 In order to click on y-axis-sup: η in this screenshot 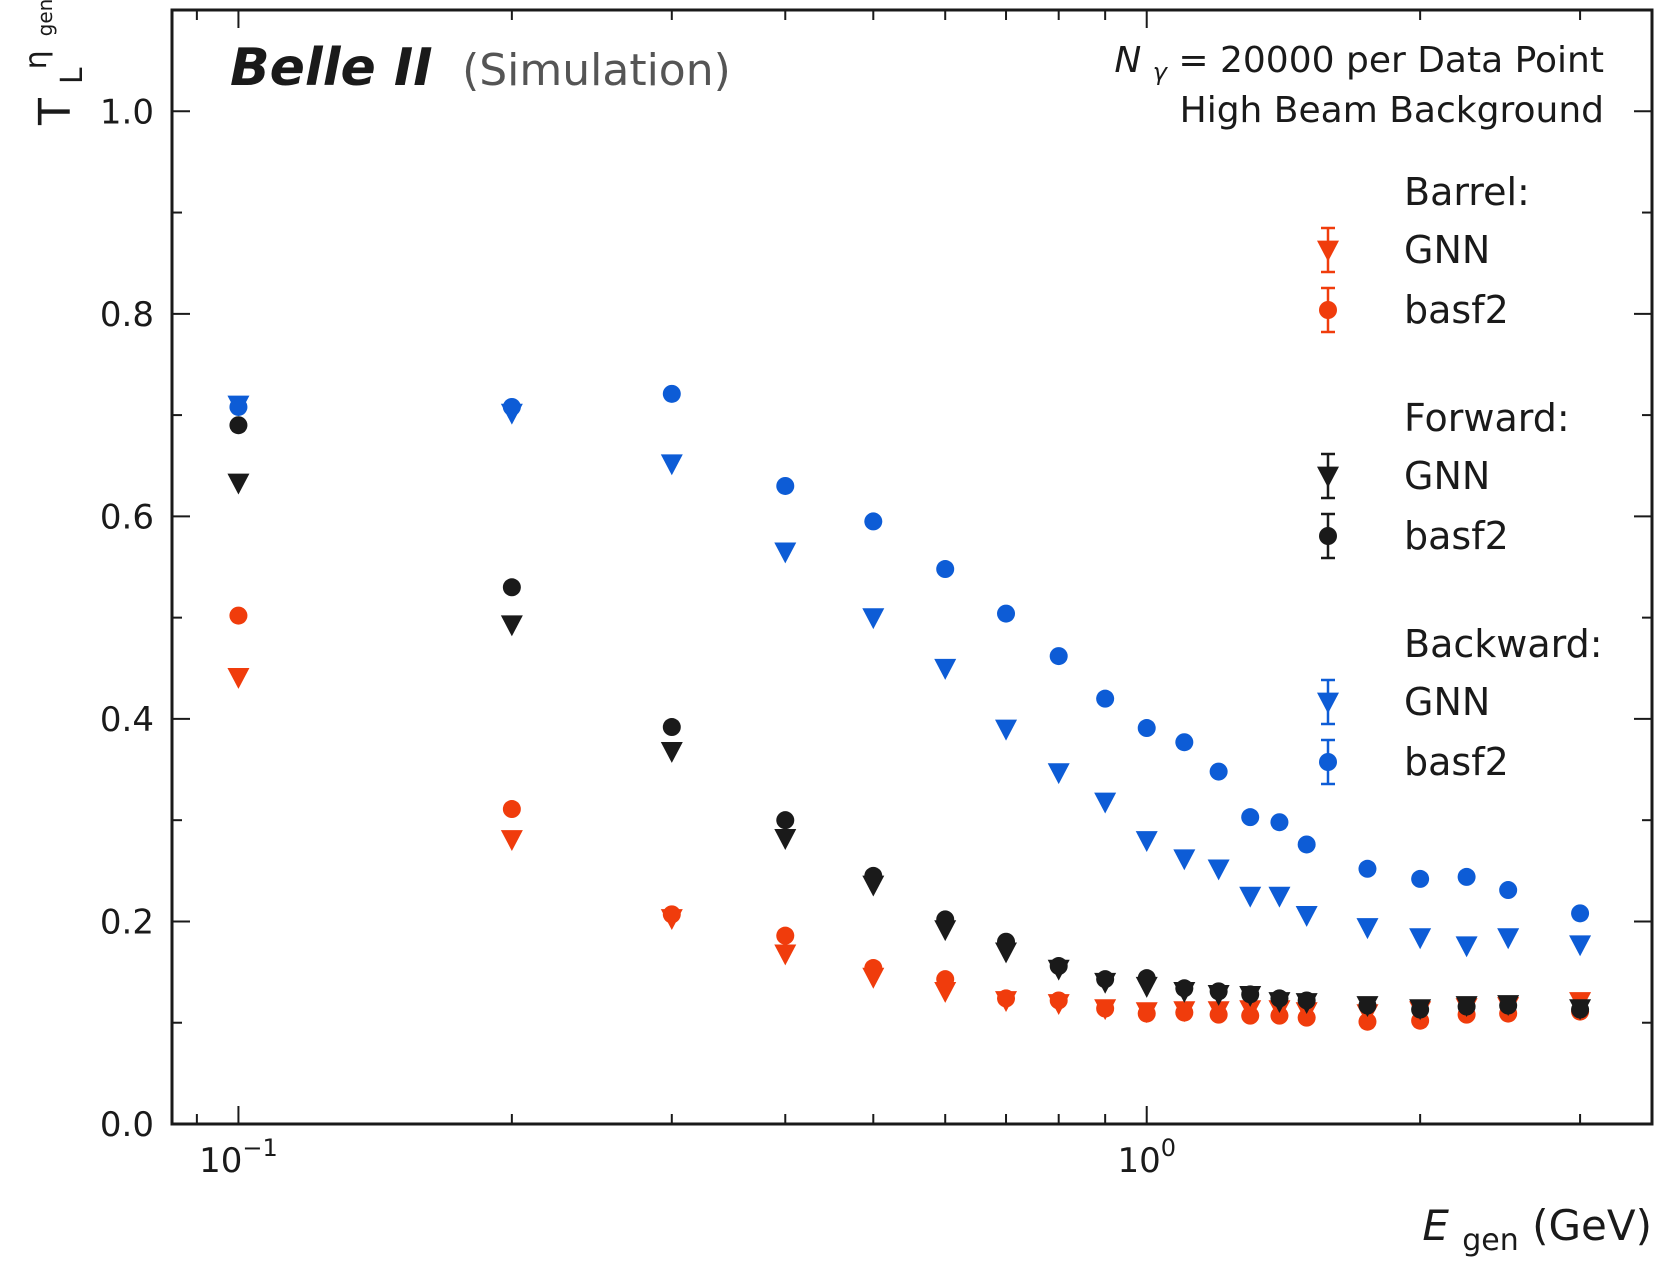, I will do `click(36, 59)`.